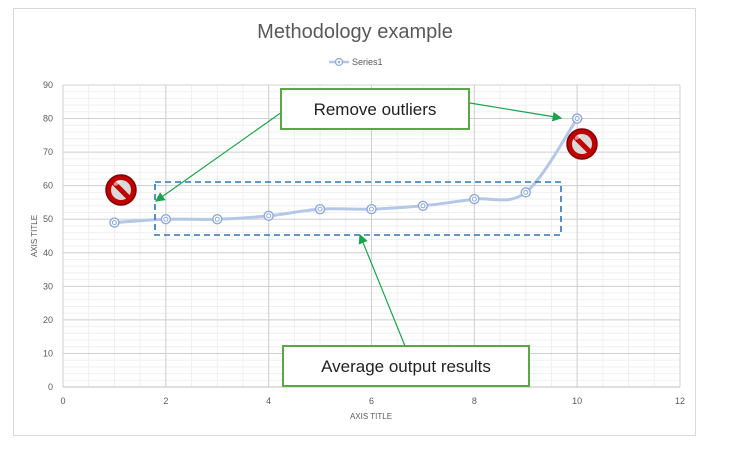  I want to click on average-region-box, so click(358, 208).